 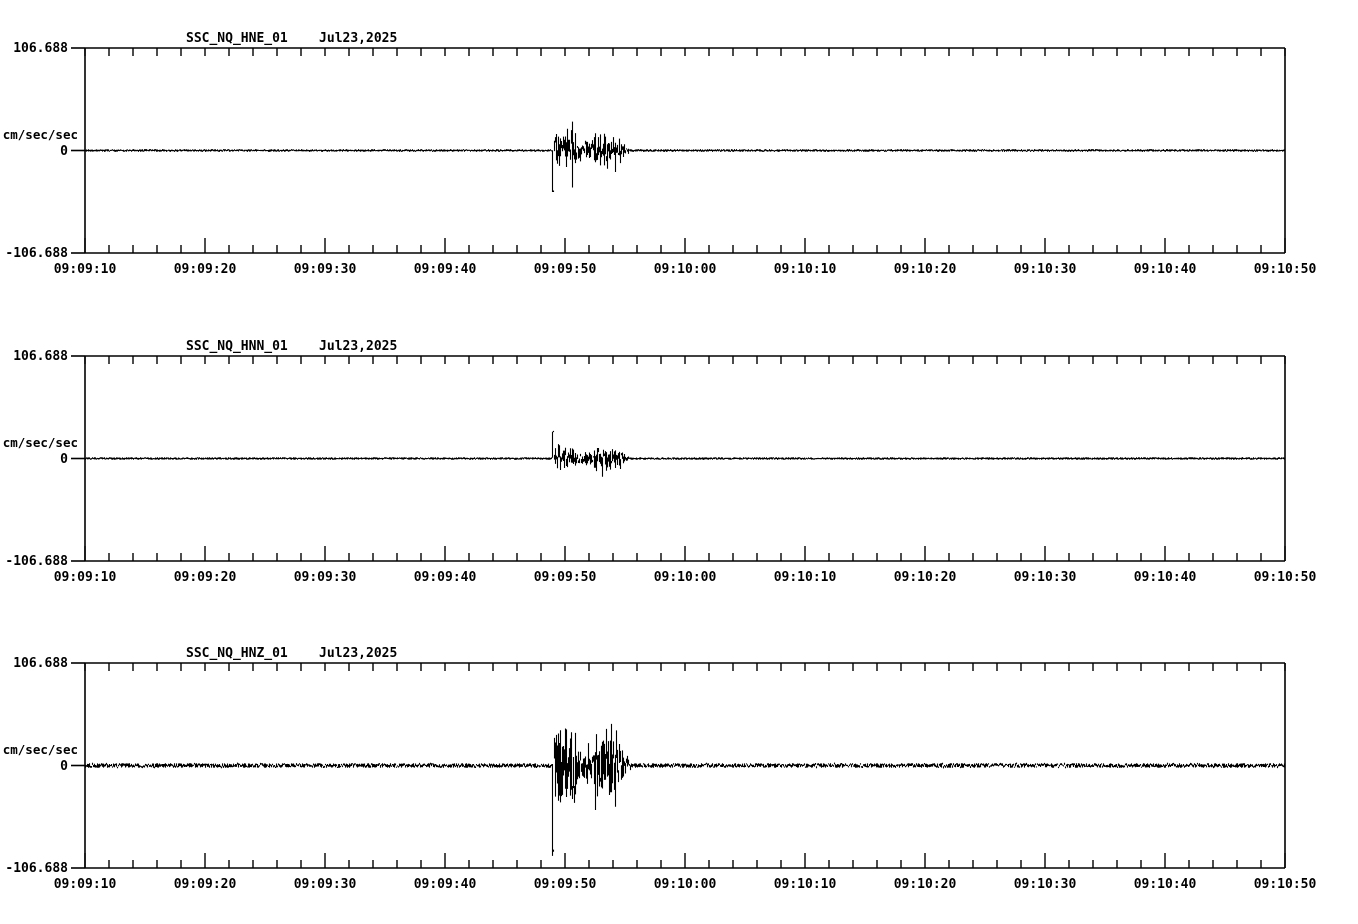 What do you see at coordinates (292, 38) in the screenshot?
I see `panel-title: SSC_NQ_HNE_01 Jul23,2025` at bounding box center [292, 38].